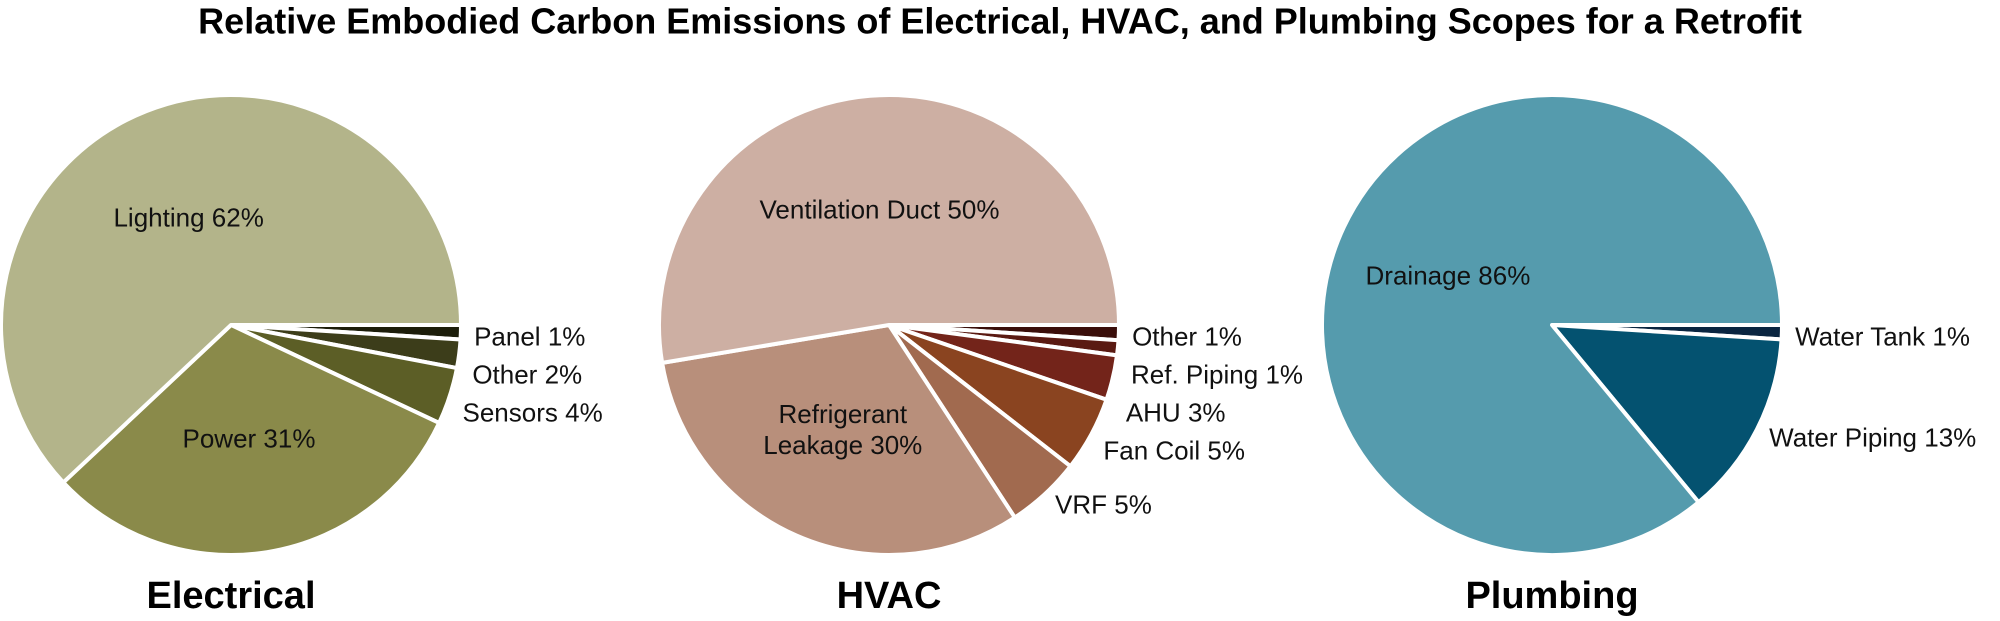  What do you see at coordinates (889, 596) in the screenshot?
I see `pie-title: HVAC` at bounding box center [889, 596].